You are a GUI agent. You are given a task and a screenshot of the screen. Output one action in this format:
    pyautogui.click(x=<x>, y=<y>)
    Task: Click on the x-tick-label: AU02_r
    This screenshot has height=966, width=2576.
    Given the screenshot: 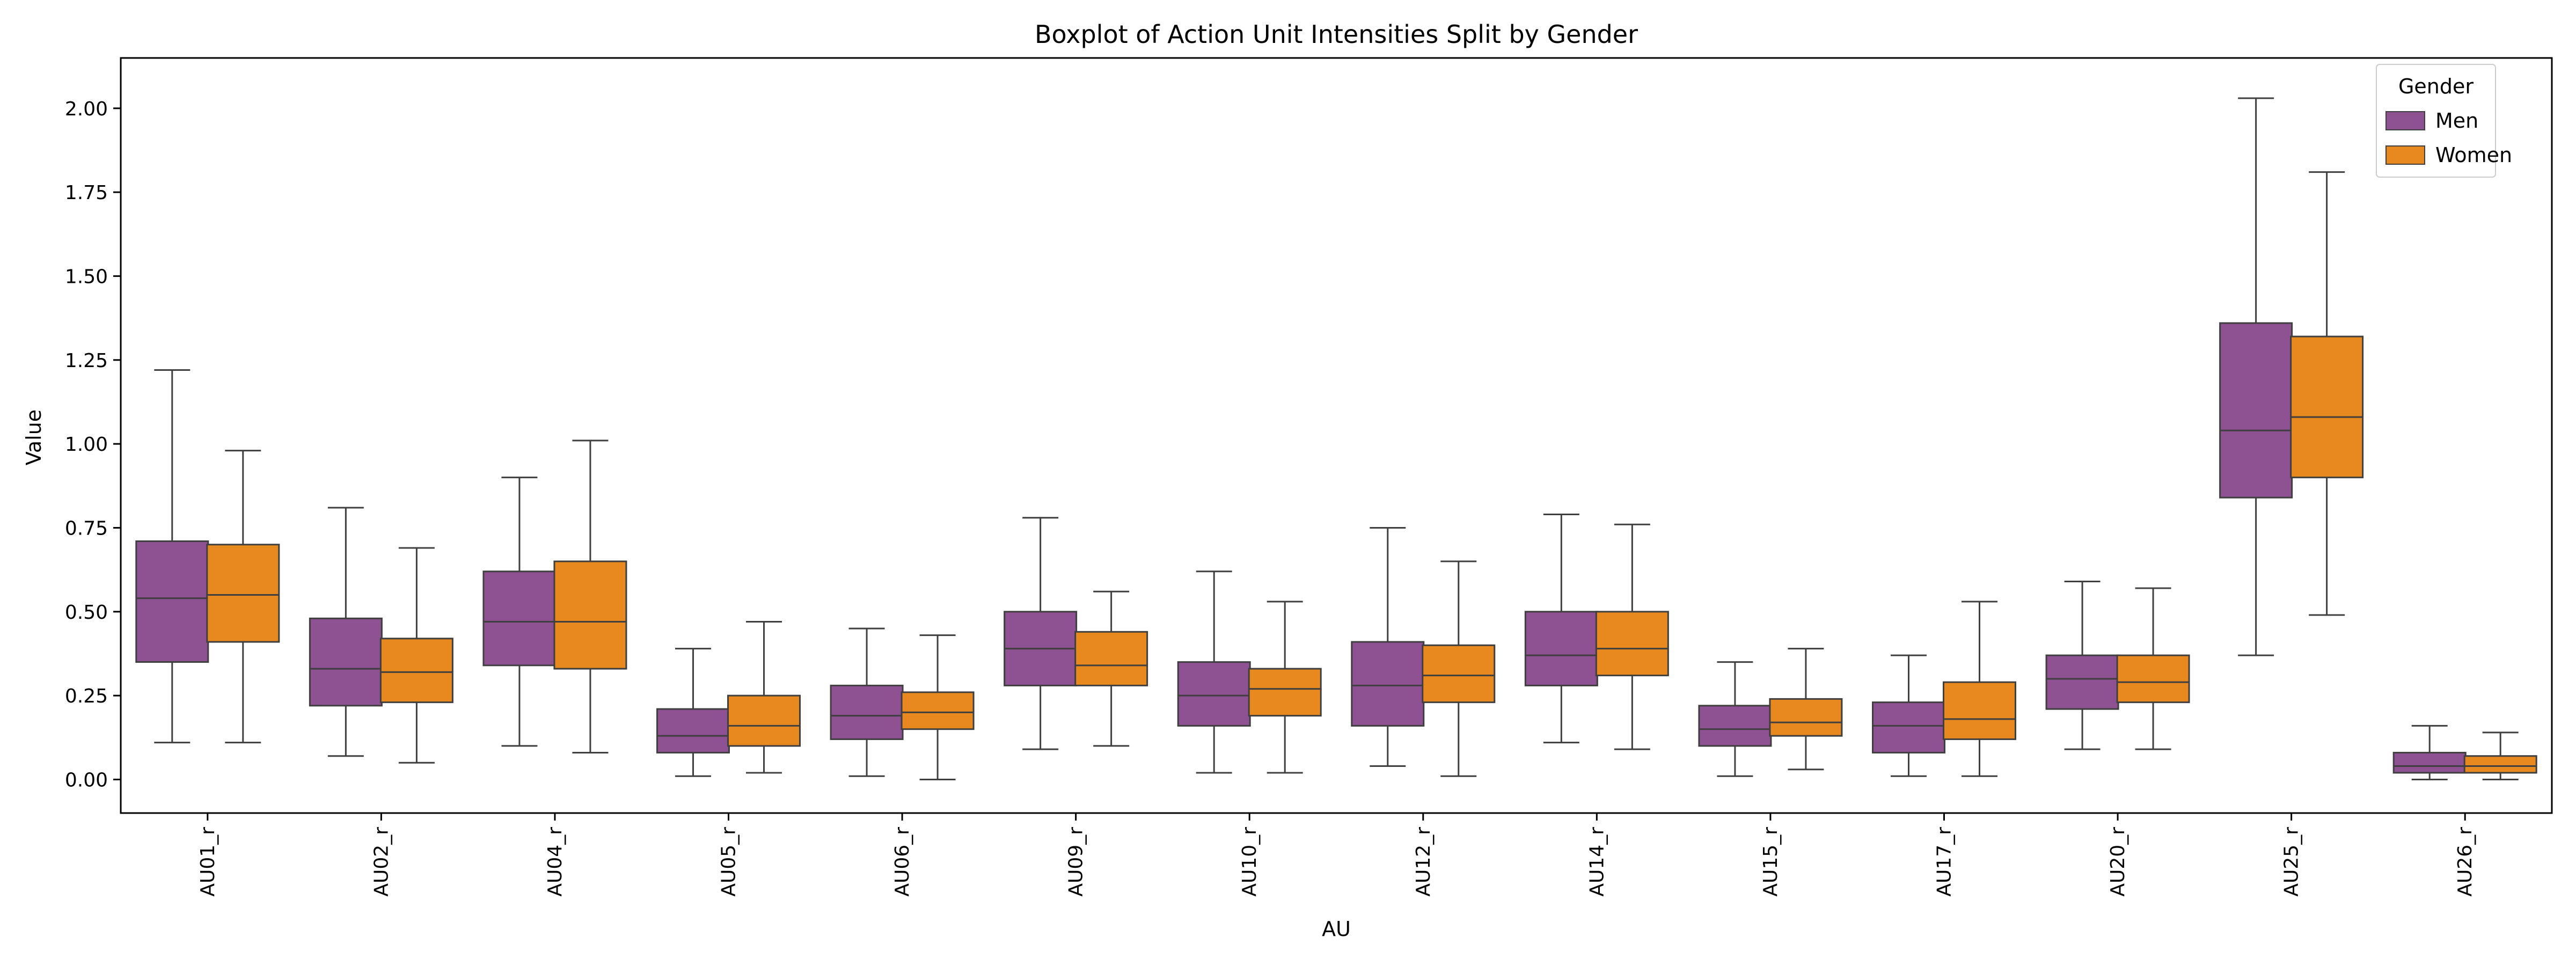 What is the action you would take?
    pyautogui.click(x=381, y=862)
    